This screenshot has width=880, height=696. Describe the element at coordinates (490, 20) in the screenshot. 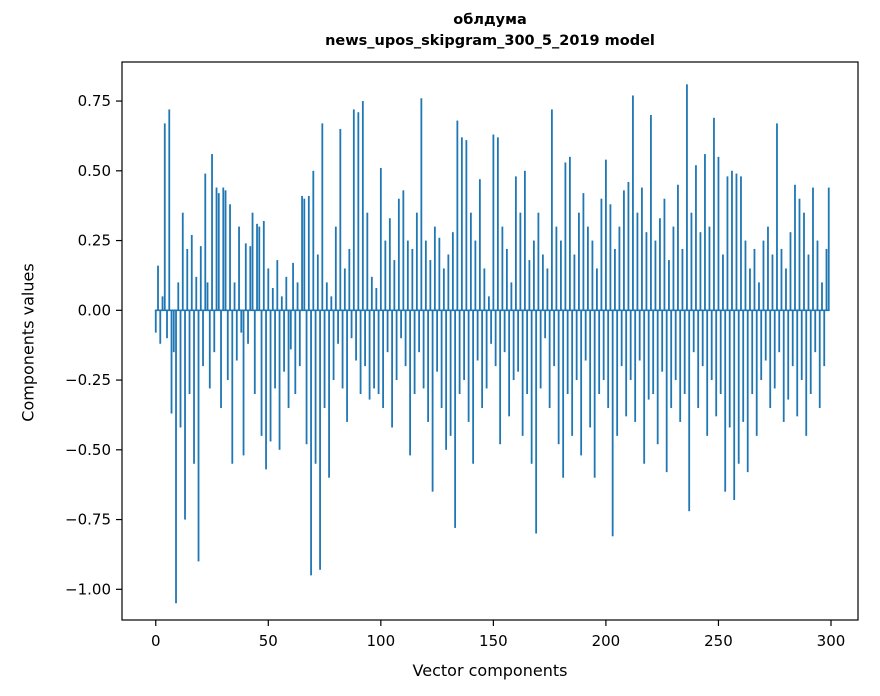

I see `chart-title-word: облдума` at that location.